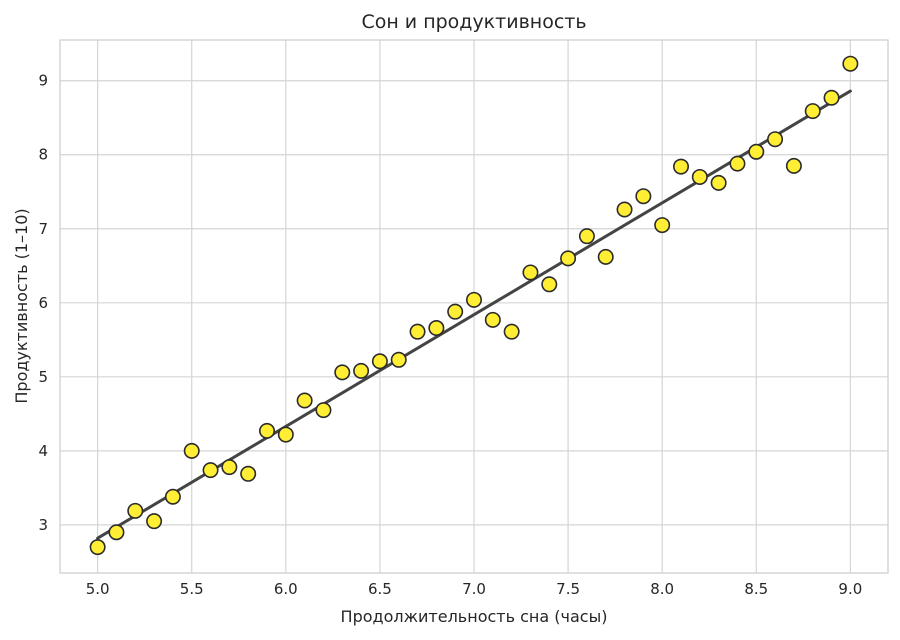 This screenshot has width=900, height=640. I want to click on y-tick-labels: 3 4 5 6 7 8 9, so click(43, 303).